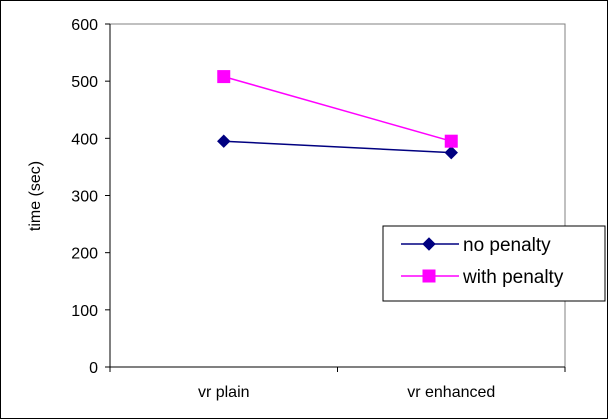  Describe the element at coordinates (84, 82) in the screenshot. I see `y-tick-label: 500` at that location.